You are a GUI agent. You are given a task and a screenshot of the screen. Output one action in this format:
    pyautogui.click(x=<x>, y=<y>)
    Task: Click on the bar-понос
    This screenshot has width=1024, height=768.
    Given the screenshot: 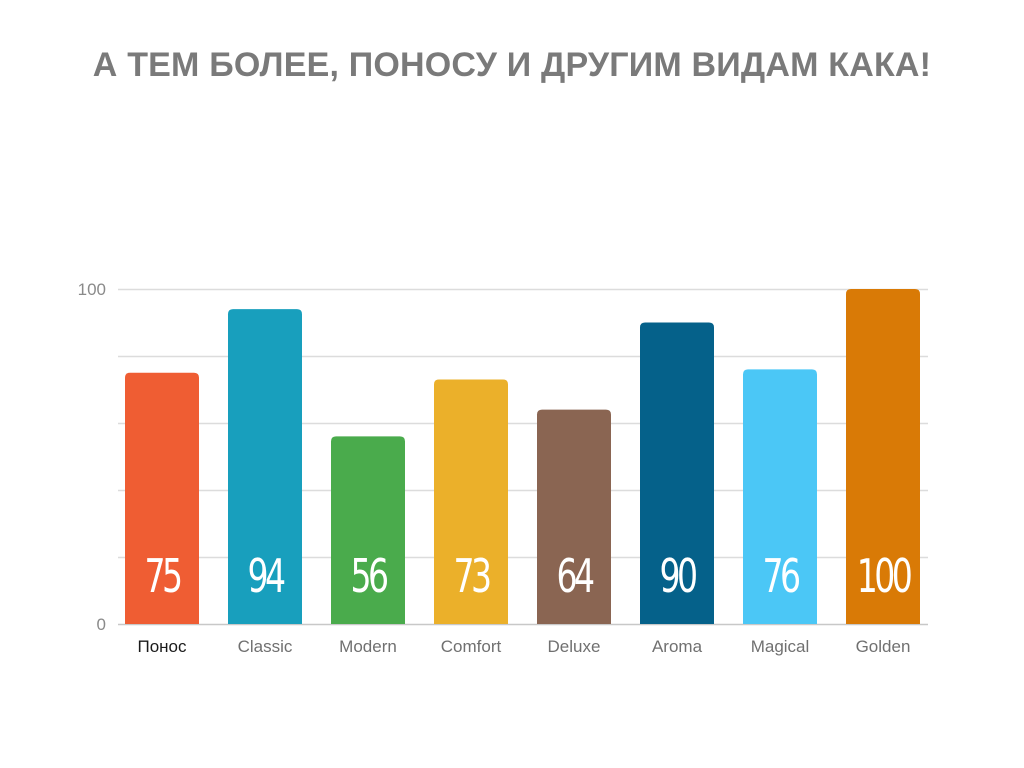 What is the action you would take?
    pyautogui.click(x=162, y=498)
    